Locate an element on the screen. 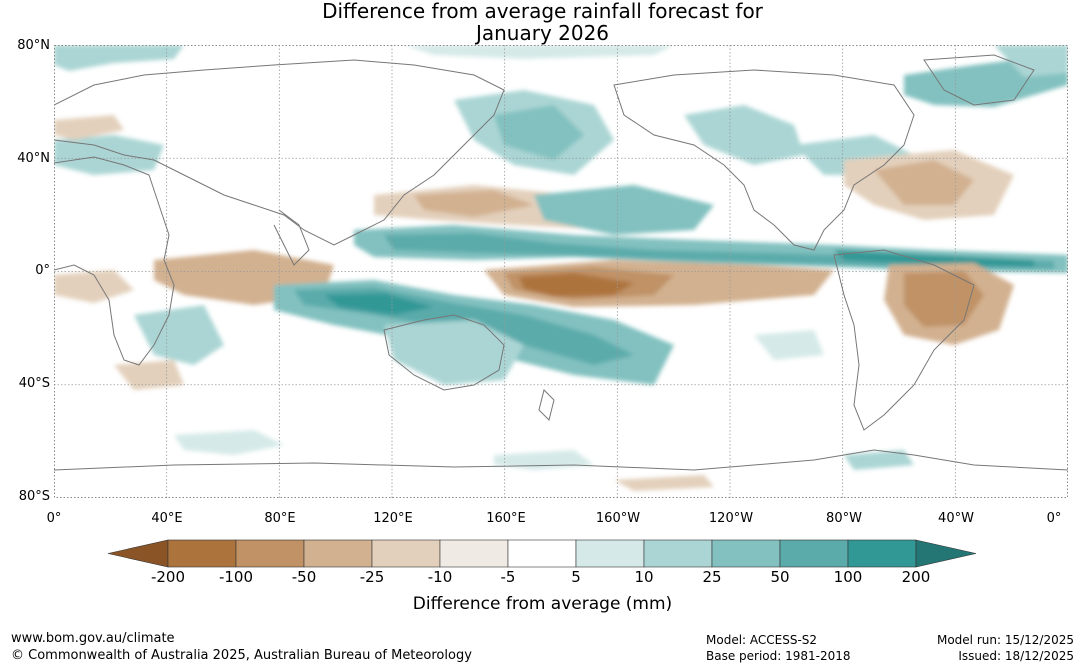 The width and height of the screenshot is (1085, 667). colorbar-title: Difference from average (mm) is located at coordinates (542, 604).